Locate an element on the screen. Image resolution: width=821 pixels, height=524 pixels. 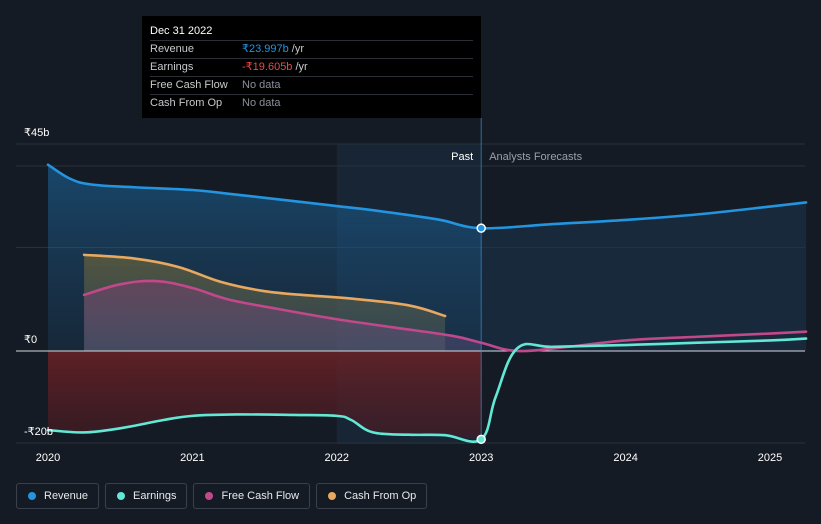
legend-label: Revenue is located at coordinates (66, 496).